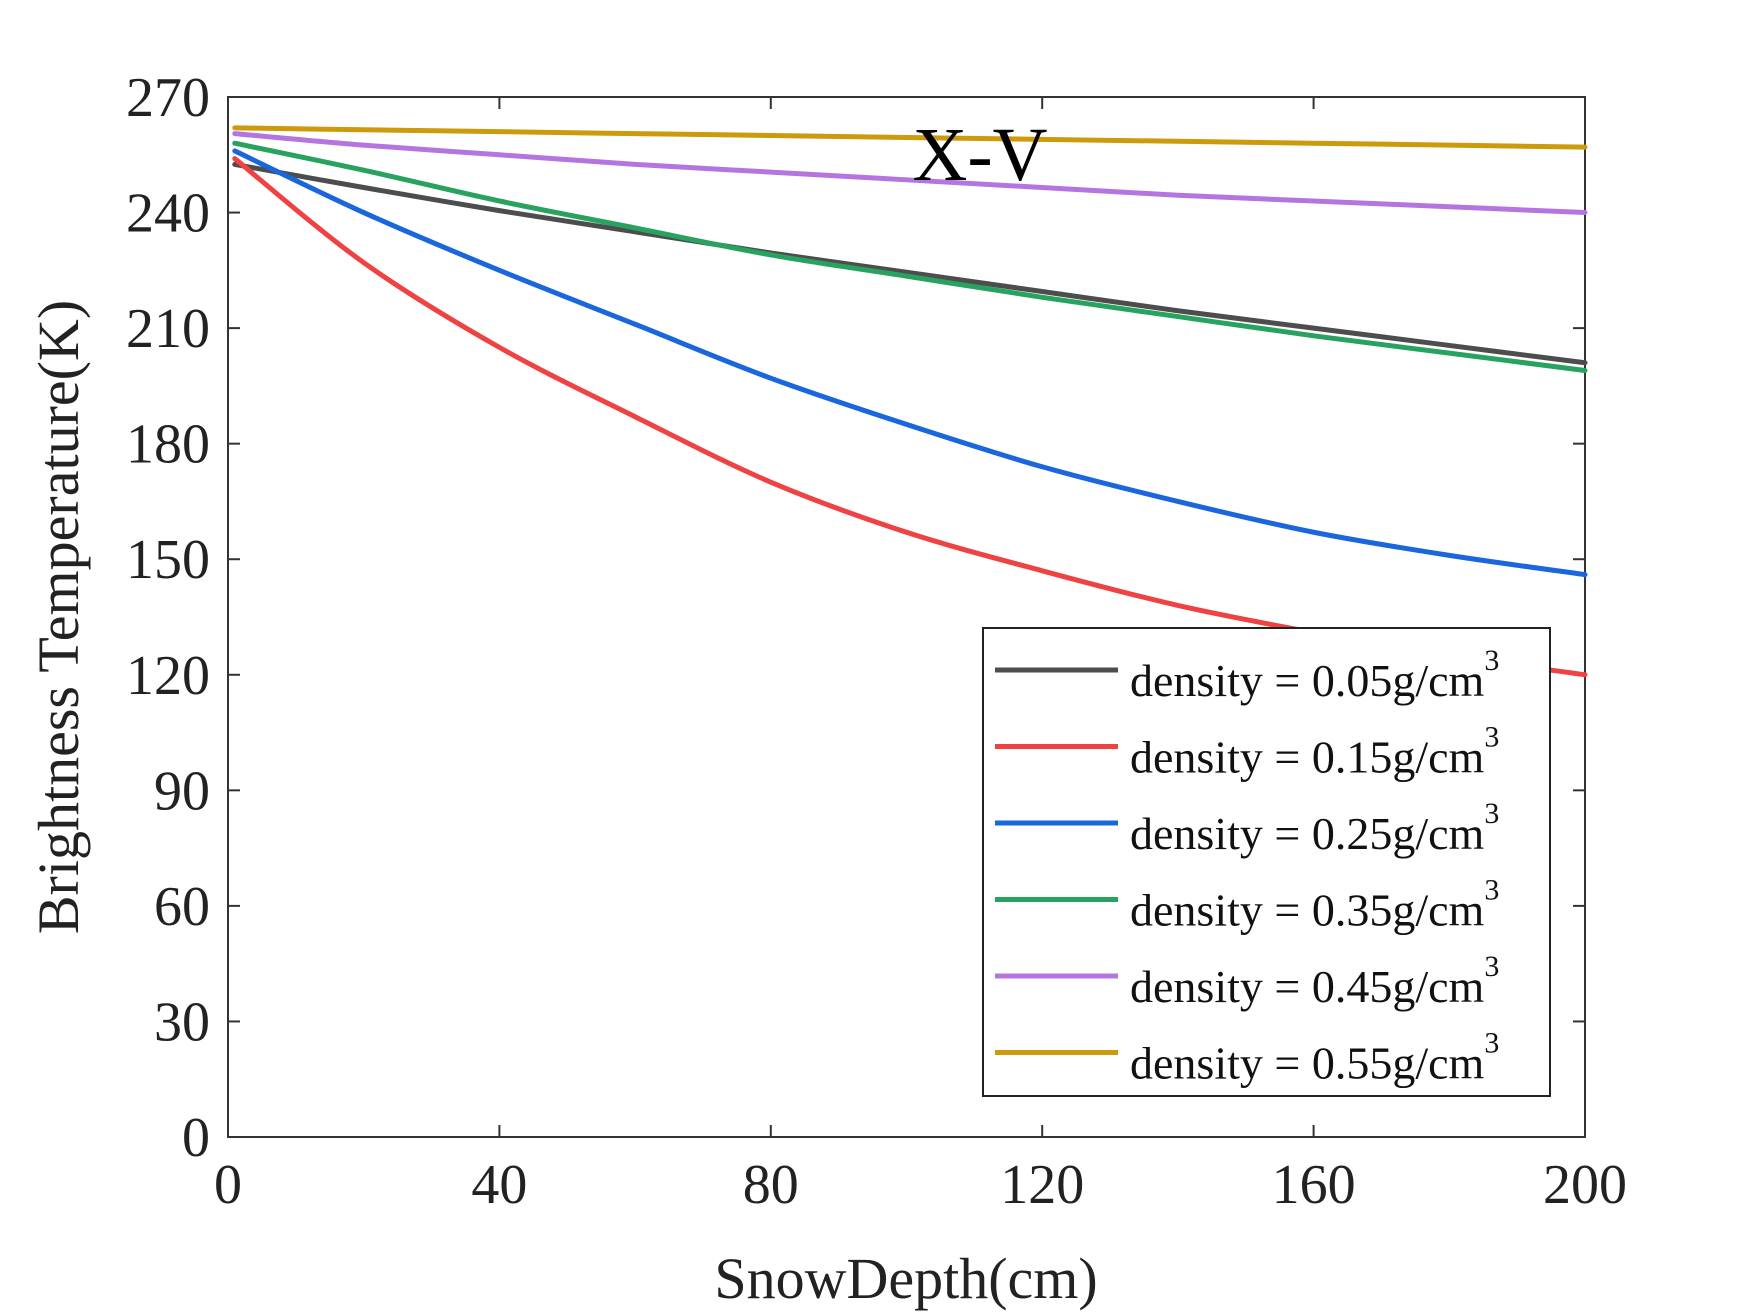  I want to click on x-tick-label: 200, so click(1585, 1185).